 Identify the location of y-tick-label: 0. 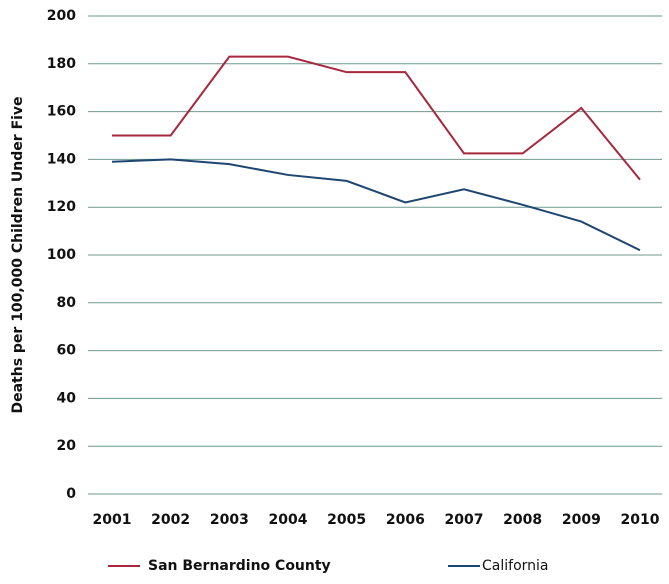
(71, 494).